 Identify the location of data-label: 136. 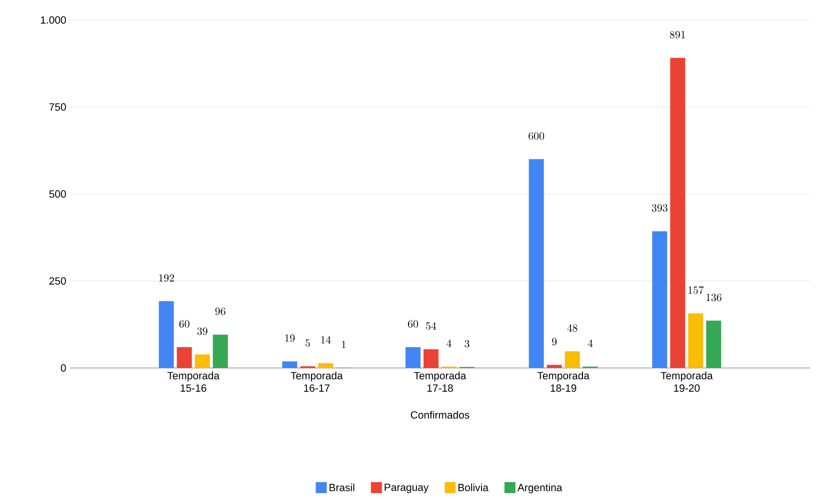
(714, 298).